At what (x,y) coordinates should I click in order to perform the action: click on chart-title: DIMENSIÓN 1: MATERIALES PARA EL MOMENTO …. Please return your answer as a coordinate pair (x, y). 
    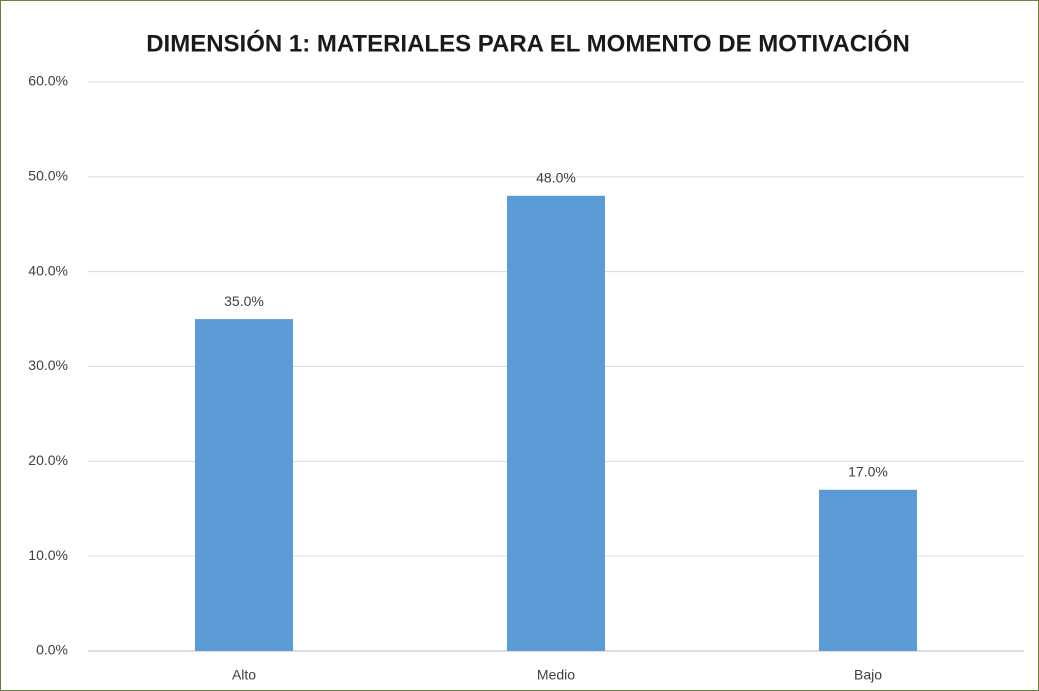
    Looking at the image, I should click on (528, 43).